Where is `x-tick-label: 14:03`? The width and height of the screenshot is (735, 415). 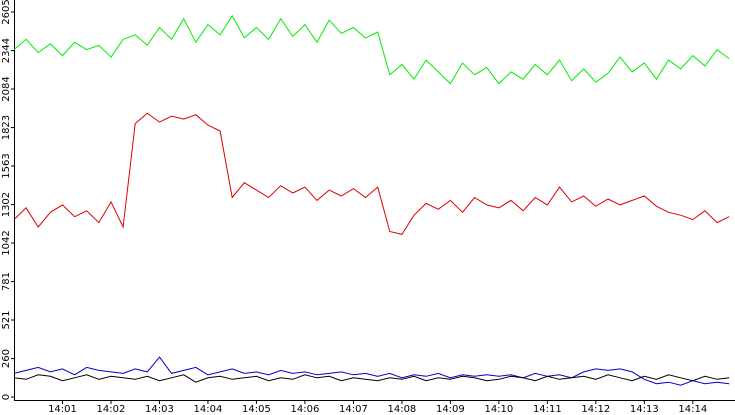
x-tick-label: 14:03 is located at coordinates (159, 409).